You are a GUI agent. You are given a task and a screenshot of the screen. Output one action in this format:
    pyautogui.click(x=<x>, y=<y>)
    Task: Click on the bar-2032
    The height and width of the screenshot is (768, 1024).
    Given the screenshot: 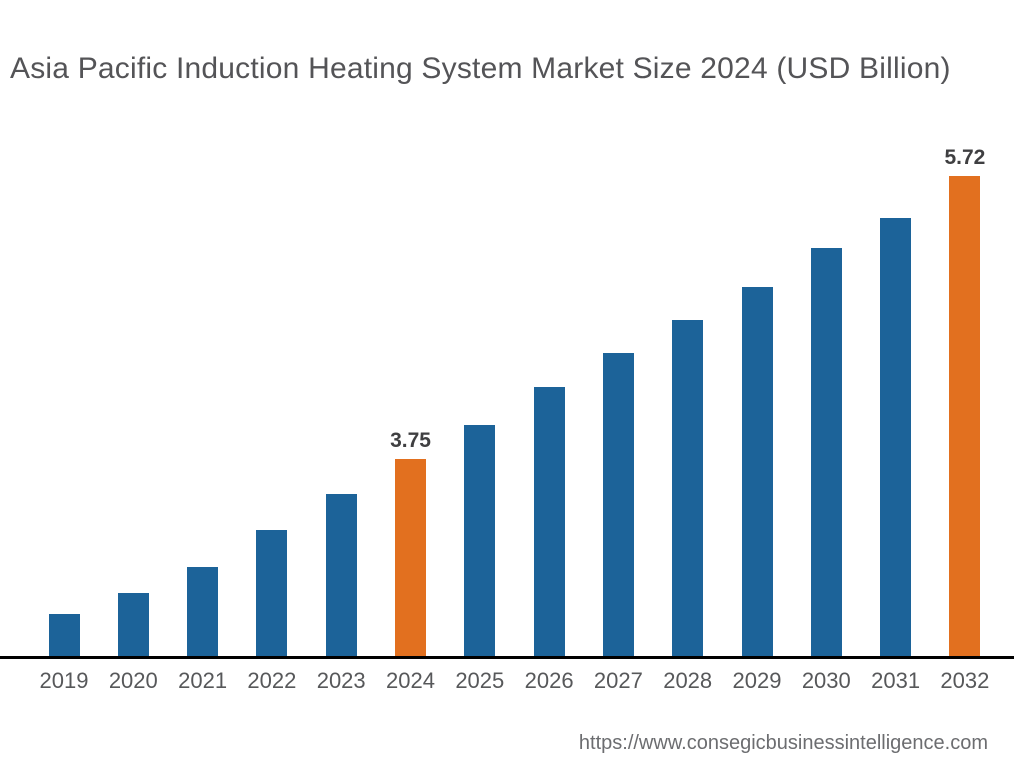 What is the action you would take?
    pyautogui.click(x=965, y=416)
    